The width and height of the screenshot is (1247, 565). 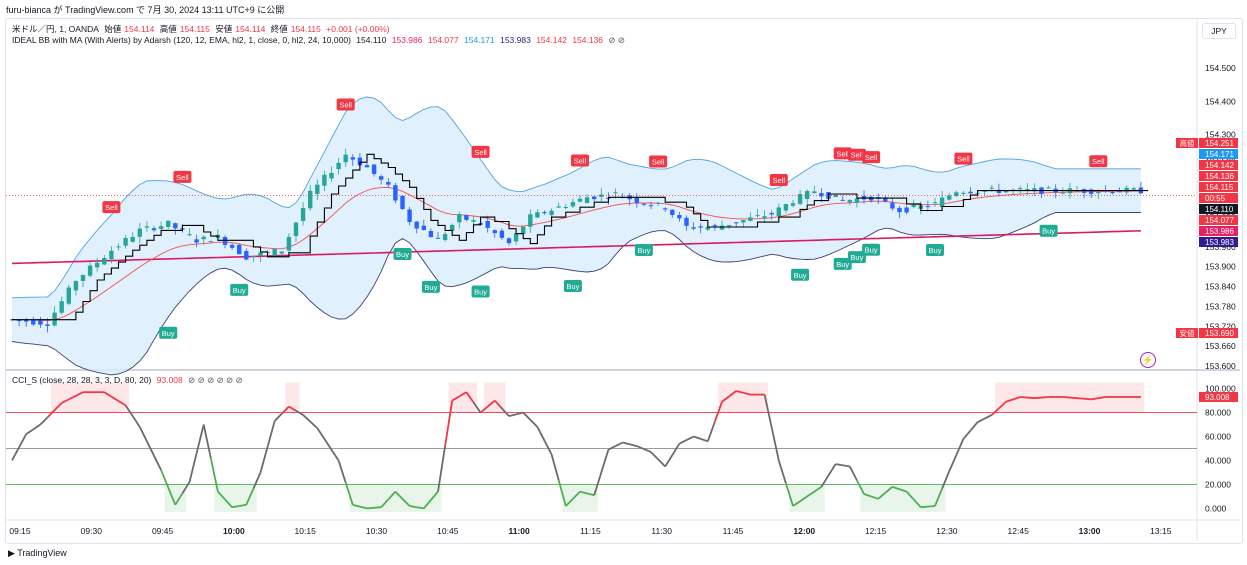 I want to click on price-value-box, so click(x=1218, y=187).